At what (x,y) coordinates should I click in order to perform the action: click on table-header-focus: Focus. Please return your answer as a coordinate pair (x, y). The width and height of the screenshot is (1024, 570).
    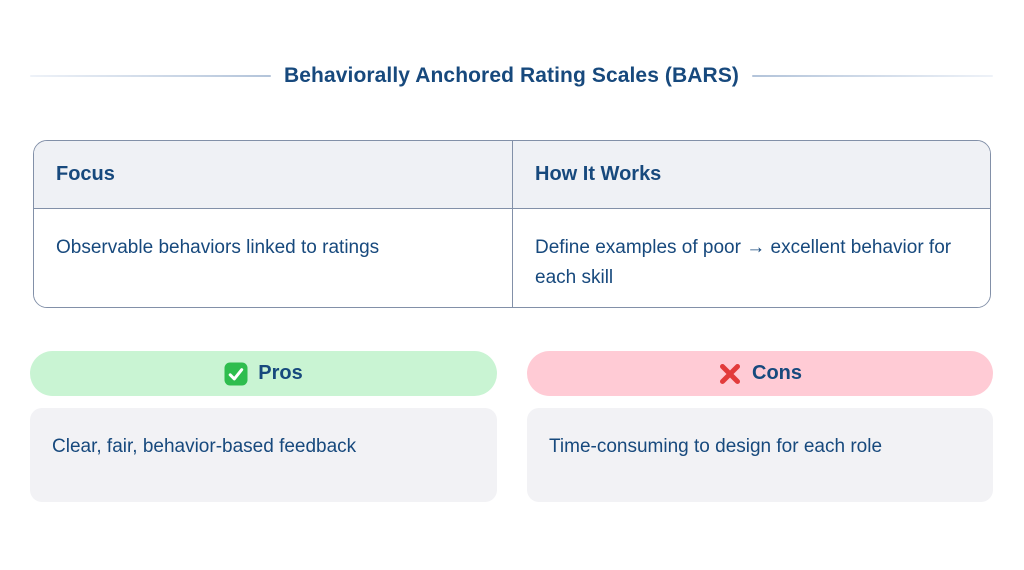
    Looking at the image, I should click on (273, 175).